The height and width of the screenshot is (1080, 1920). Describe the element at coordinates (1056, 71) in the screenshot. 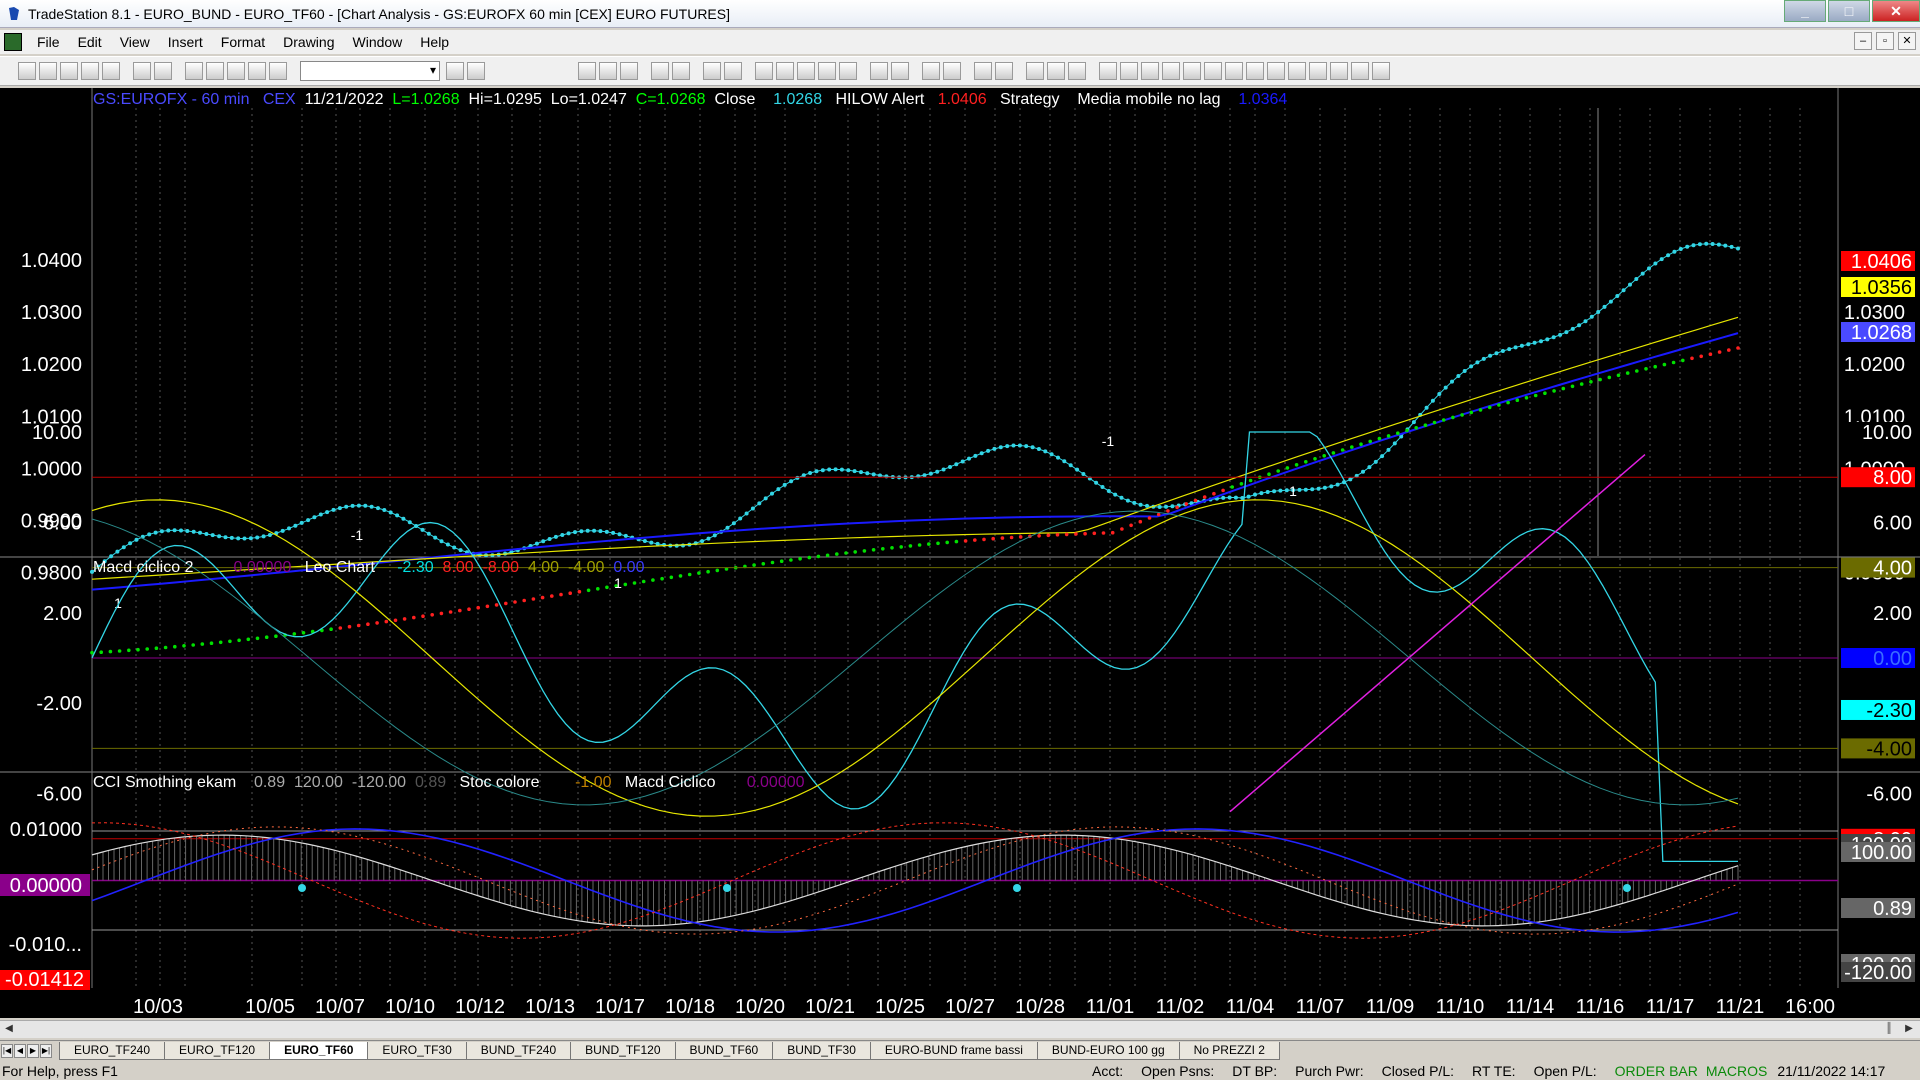

I see `format-icon` at that location.